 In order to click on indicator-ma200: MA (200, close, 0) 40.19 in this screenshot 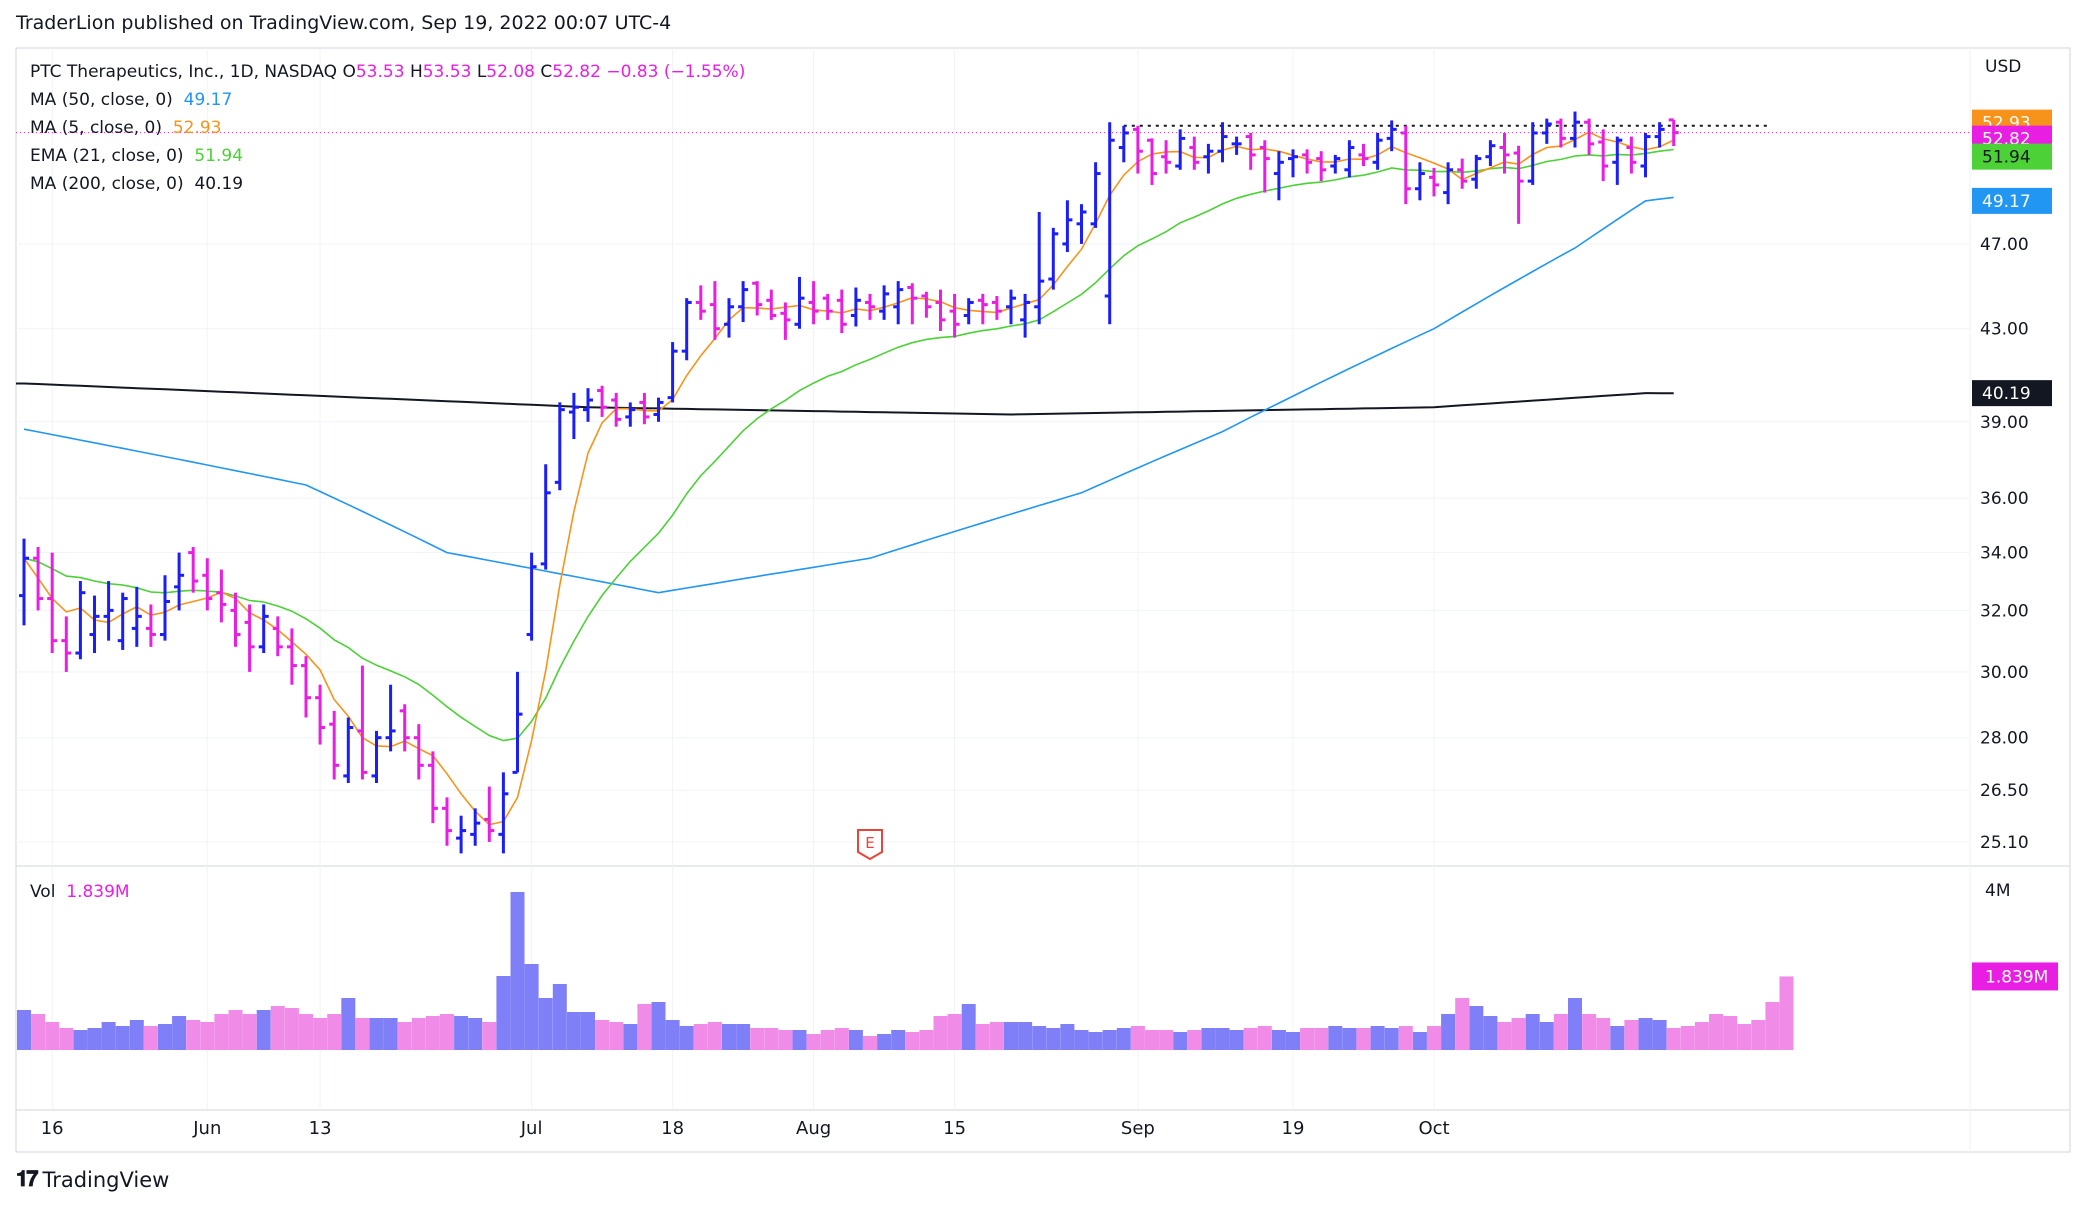, I will do `click(137, 184)`.